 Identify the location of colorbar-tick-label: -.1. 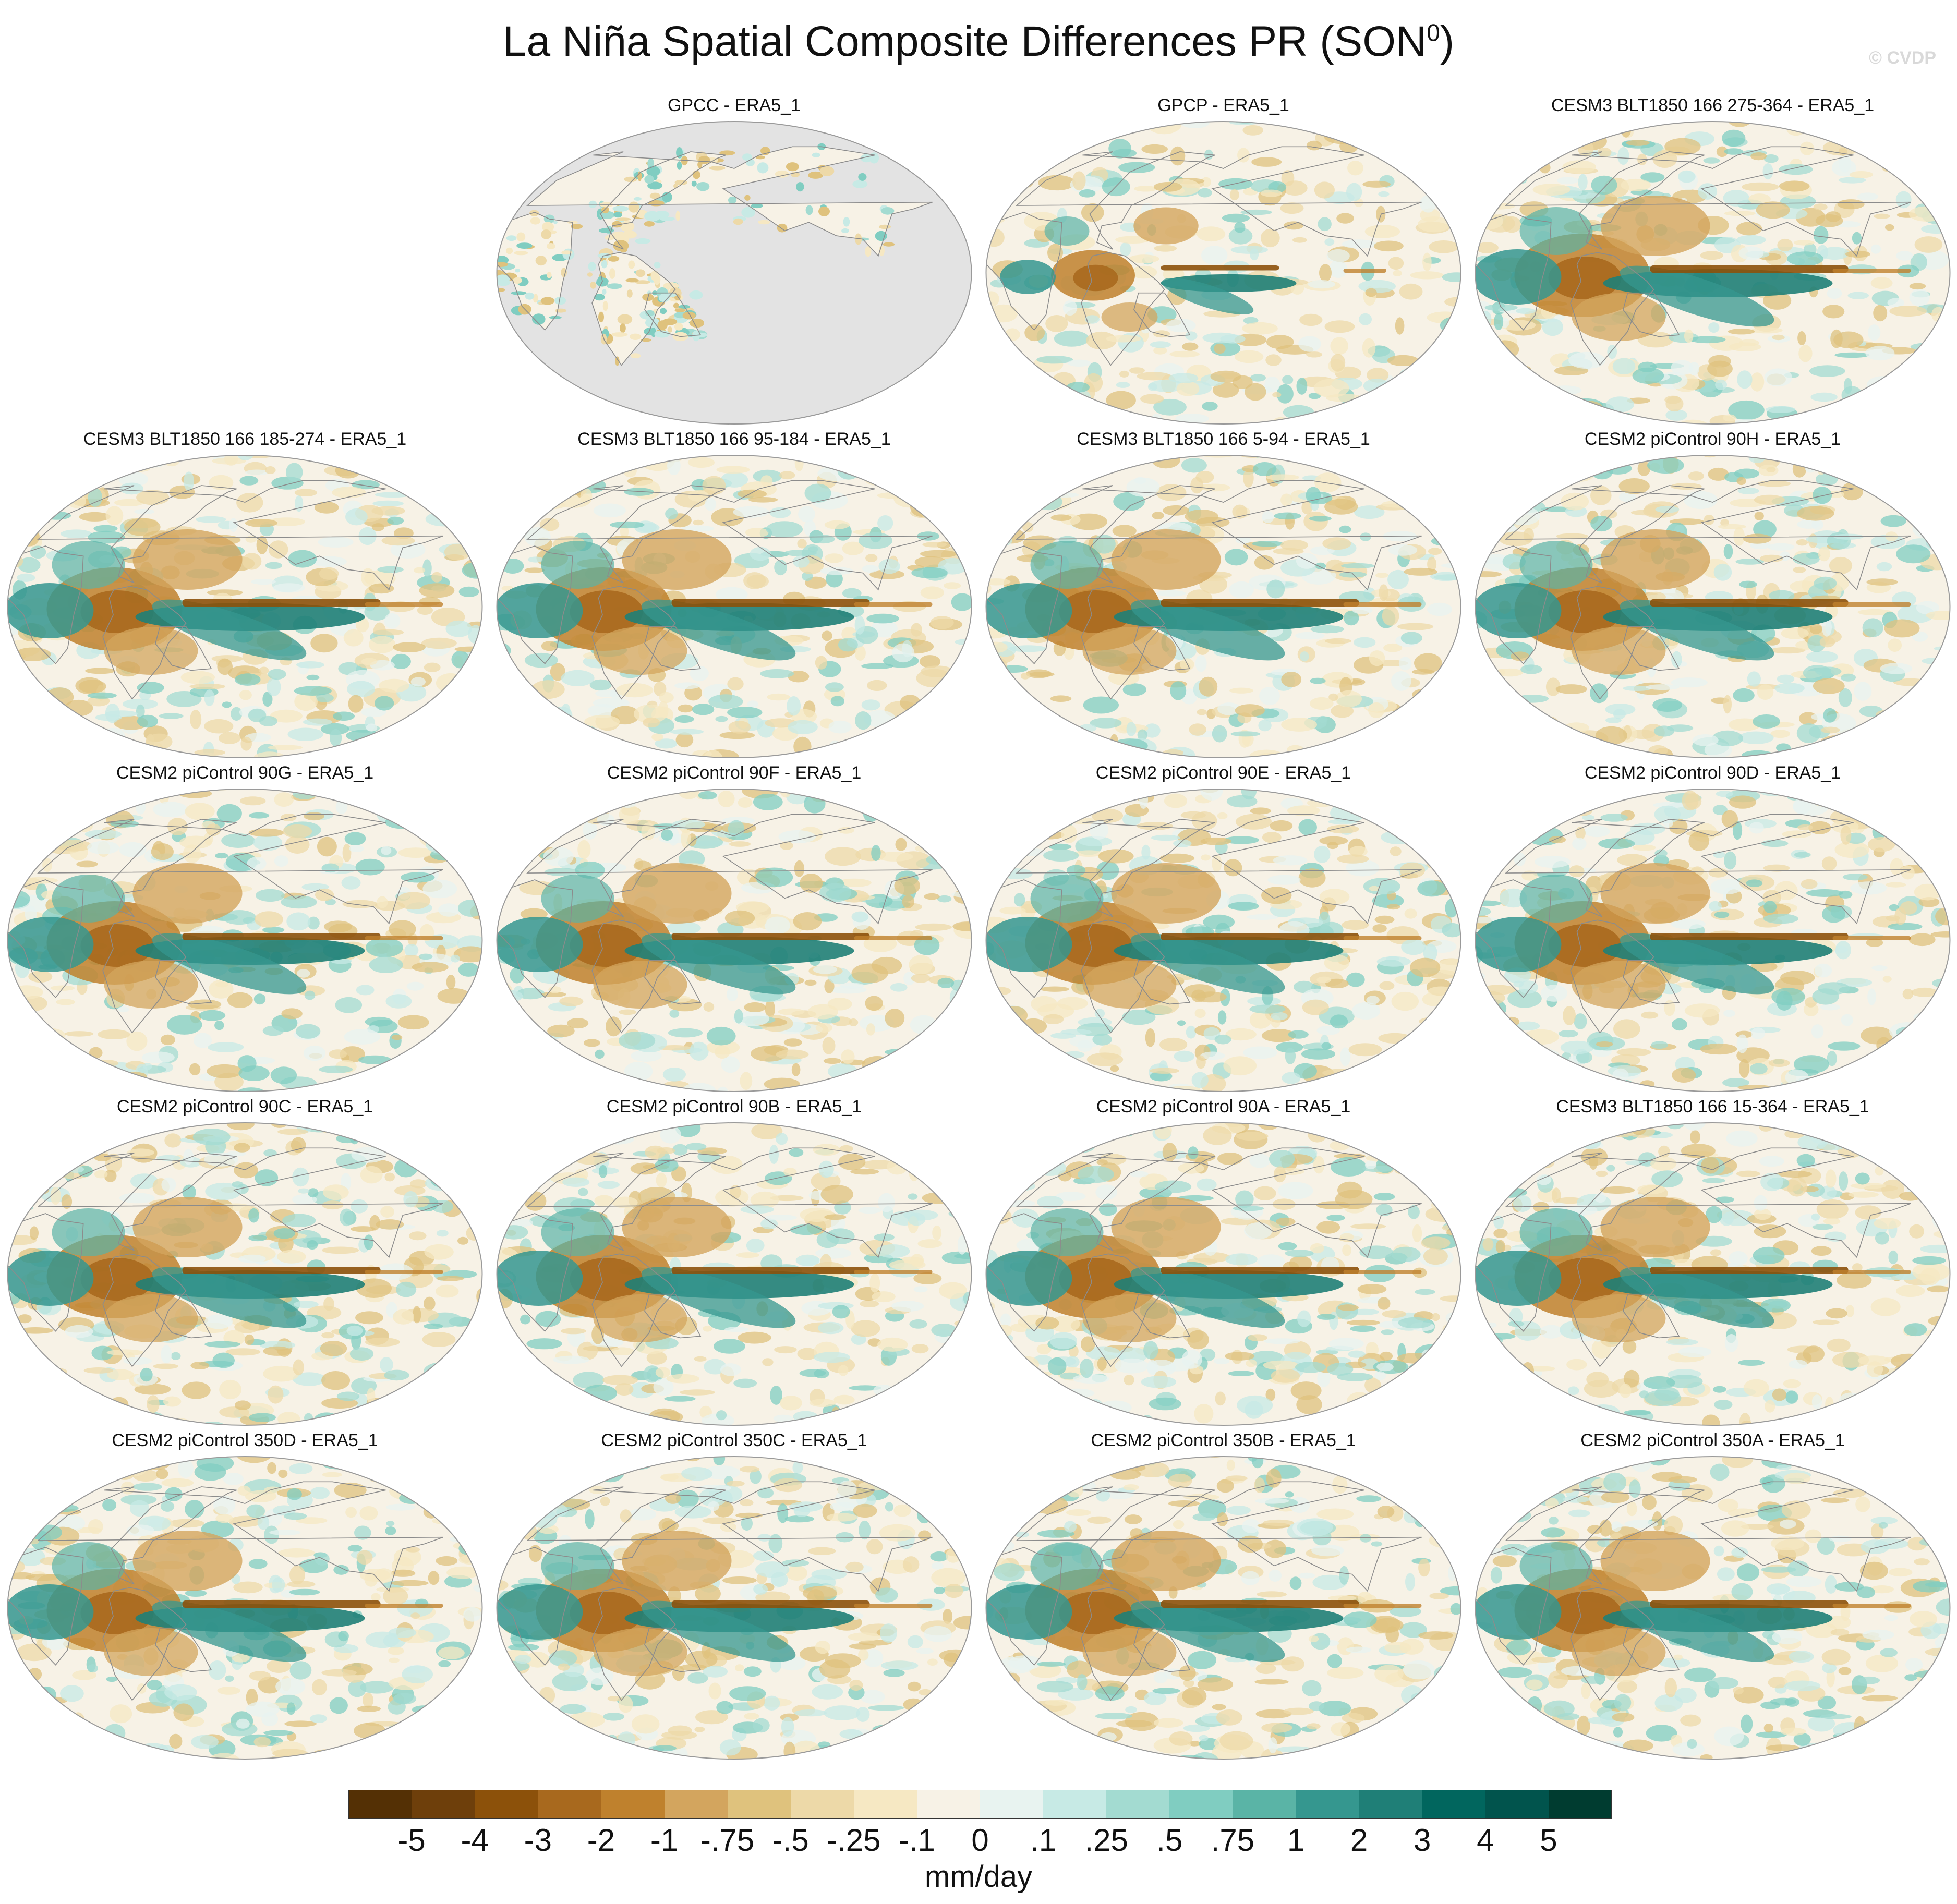
(916, 1840).